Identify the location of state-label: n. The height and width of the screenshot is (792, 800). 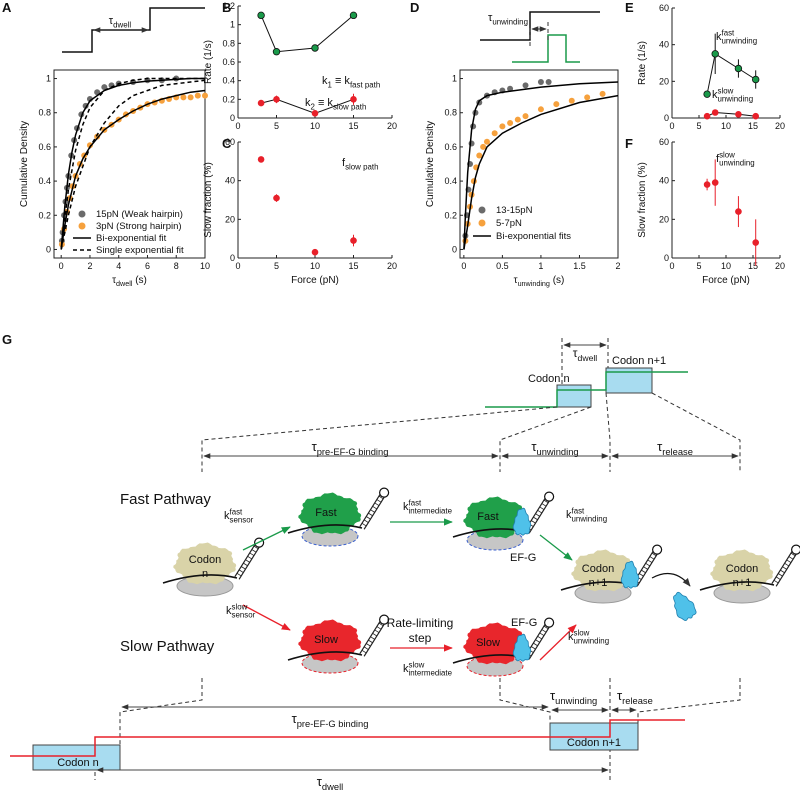
(205, 574).